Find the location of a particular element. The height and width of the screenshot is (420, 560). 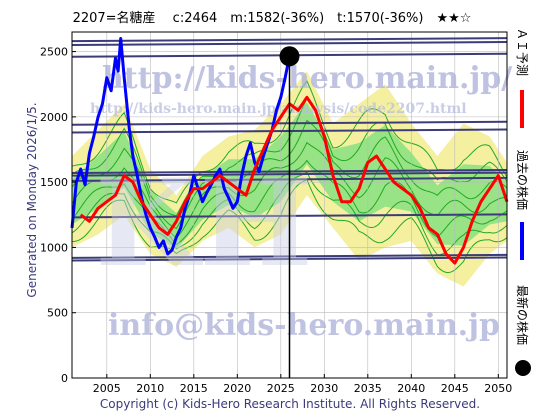

latest-marker-layer is located at coordinates (289, 212).